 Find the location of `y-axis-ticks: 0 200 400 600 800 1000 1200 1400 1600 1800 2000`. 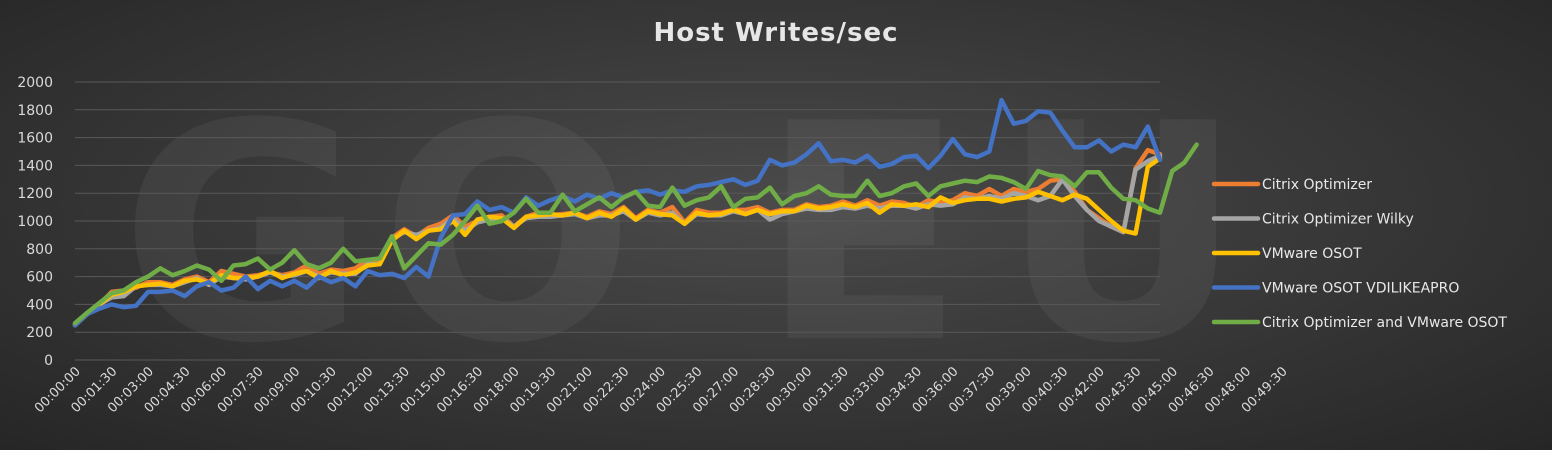

y-axis-ticks: 0 200 400 600 800 1000 1200 1400 1600 1800 2000 is located at coordinates (35, 222).